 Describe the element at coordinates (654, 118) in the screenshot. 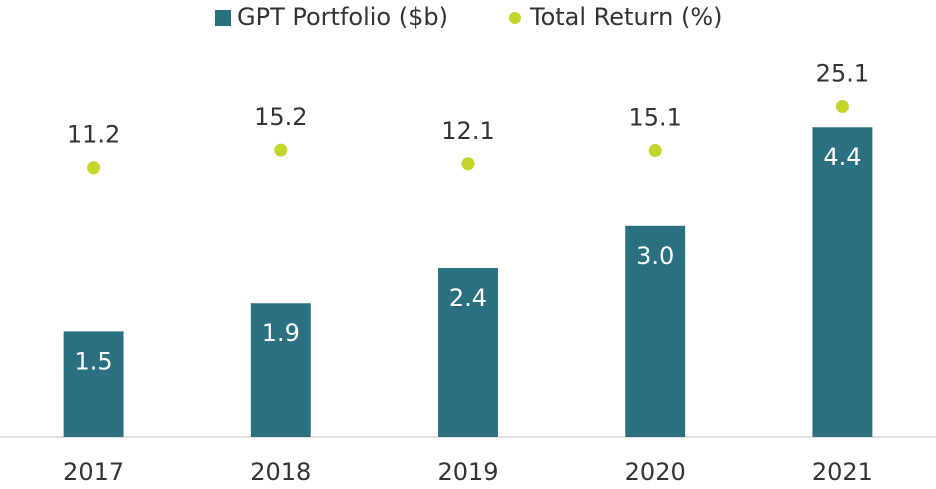

I see `dot-label: 15.1` at that location.